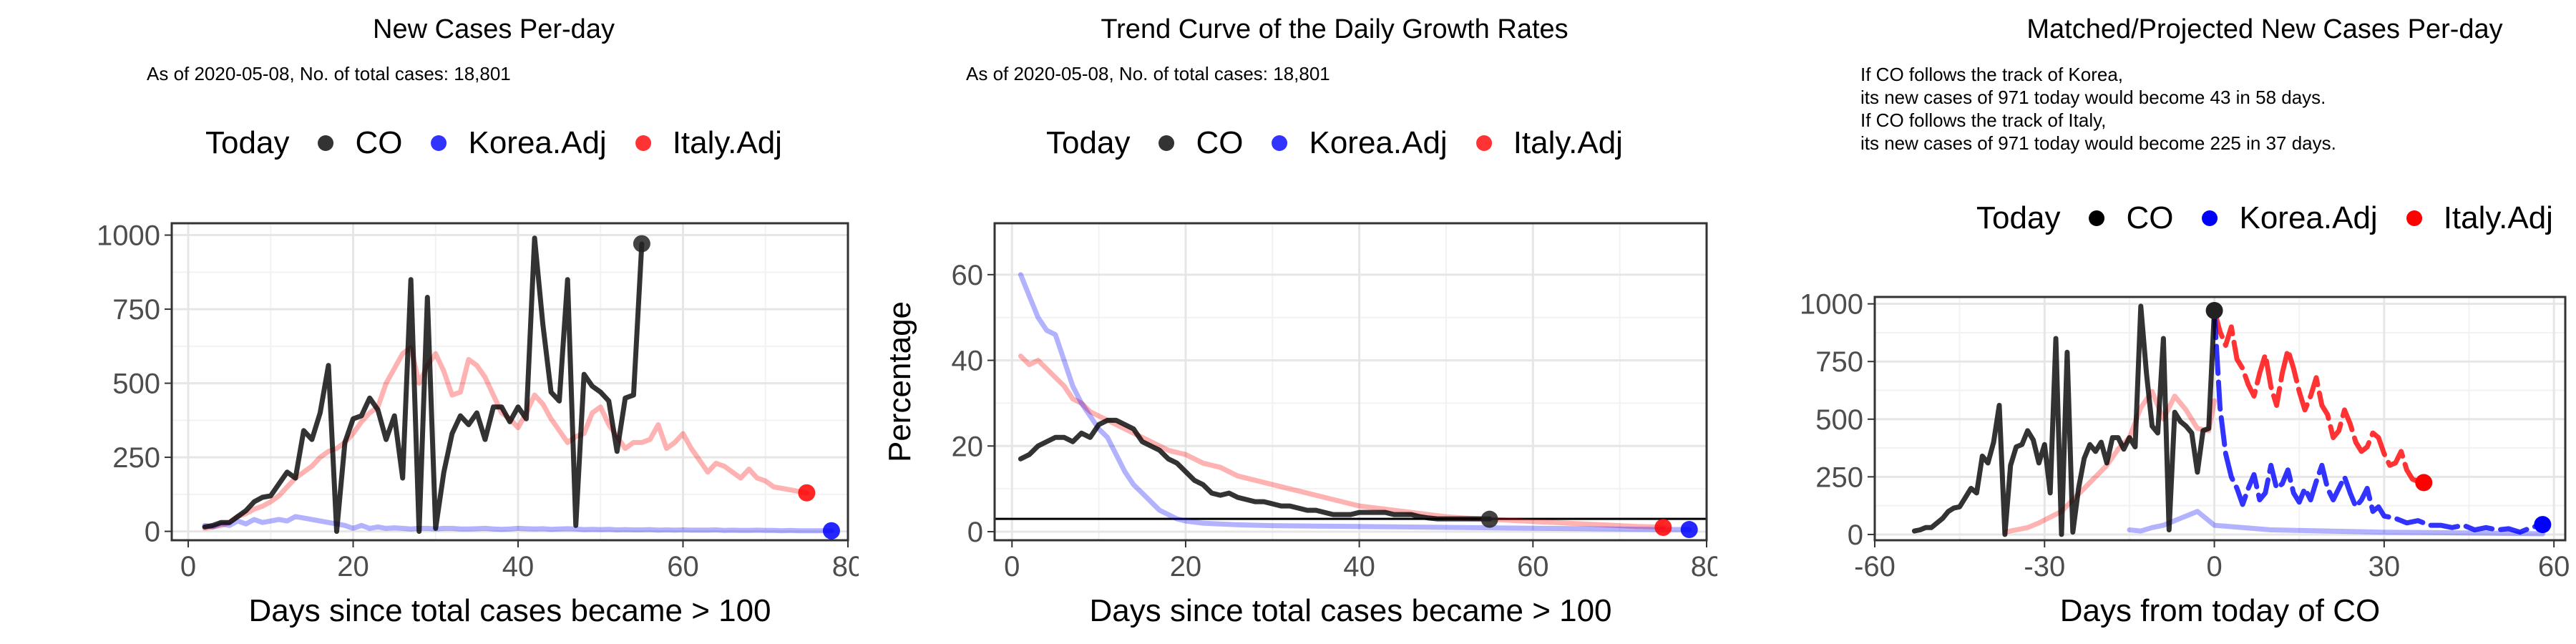  I want to click on x-tick-label: -30, so click(2044, 566).